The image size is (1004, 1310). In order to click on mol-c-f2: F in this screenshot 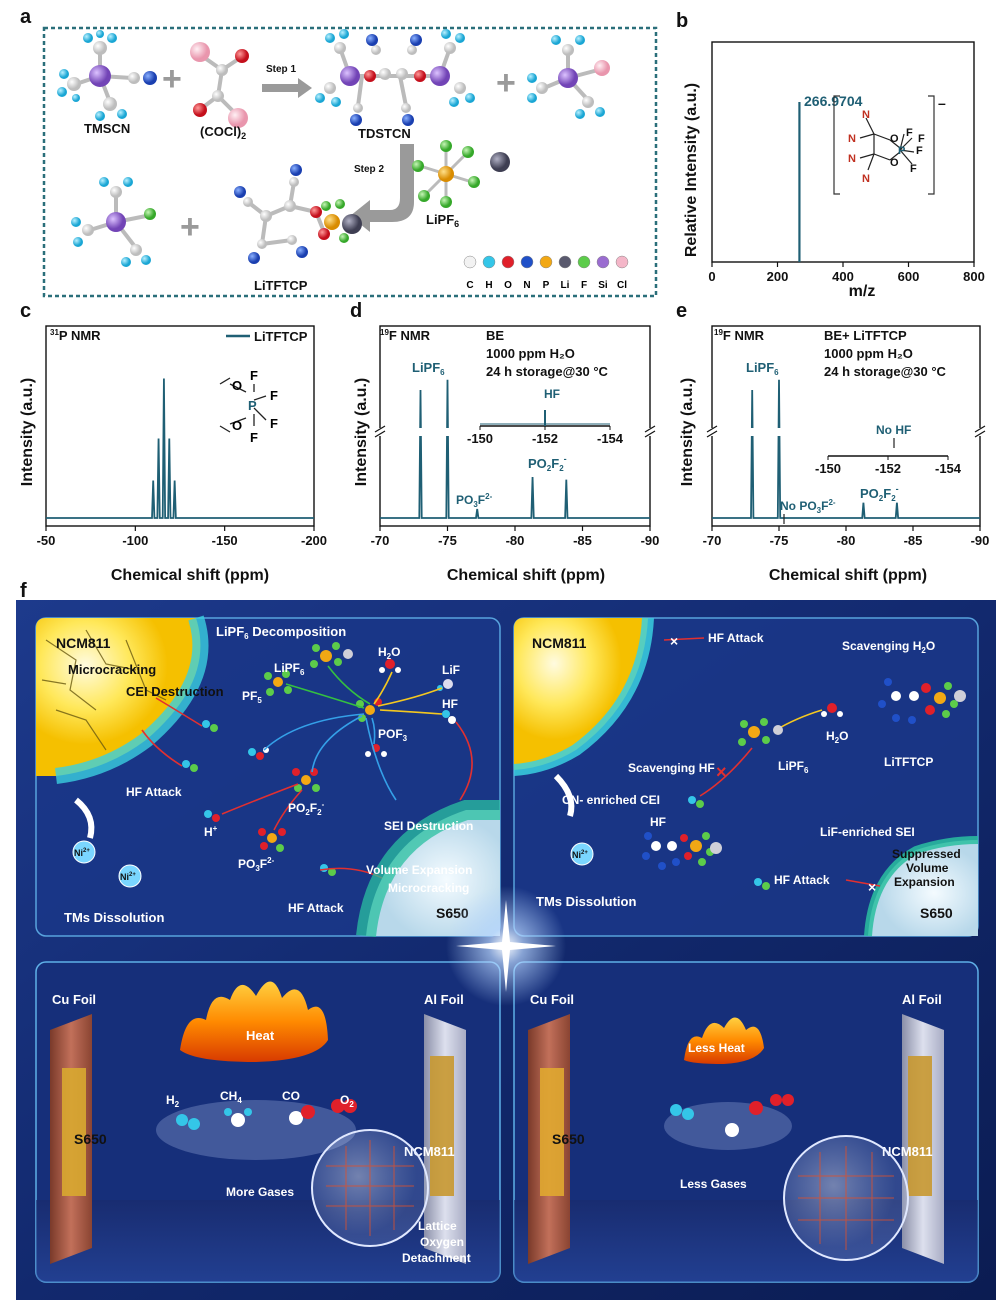, I will do `click(274, 395)`.